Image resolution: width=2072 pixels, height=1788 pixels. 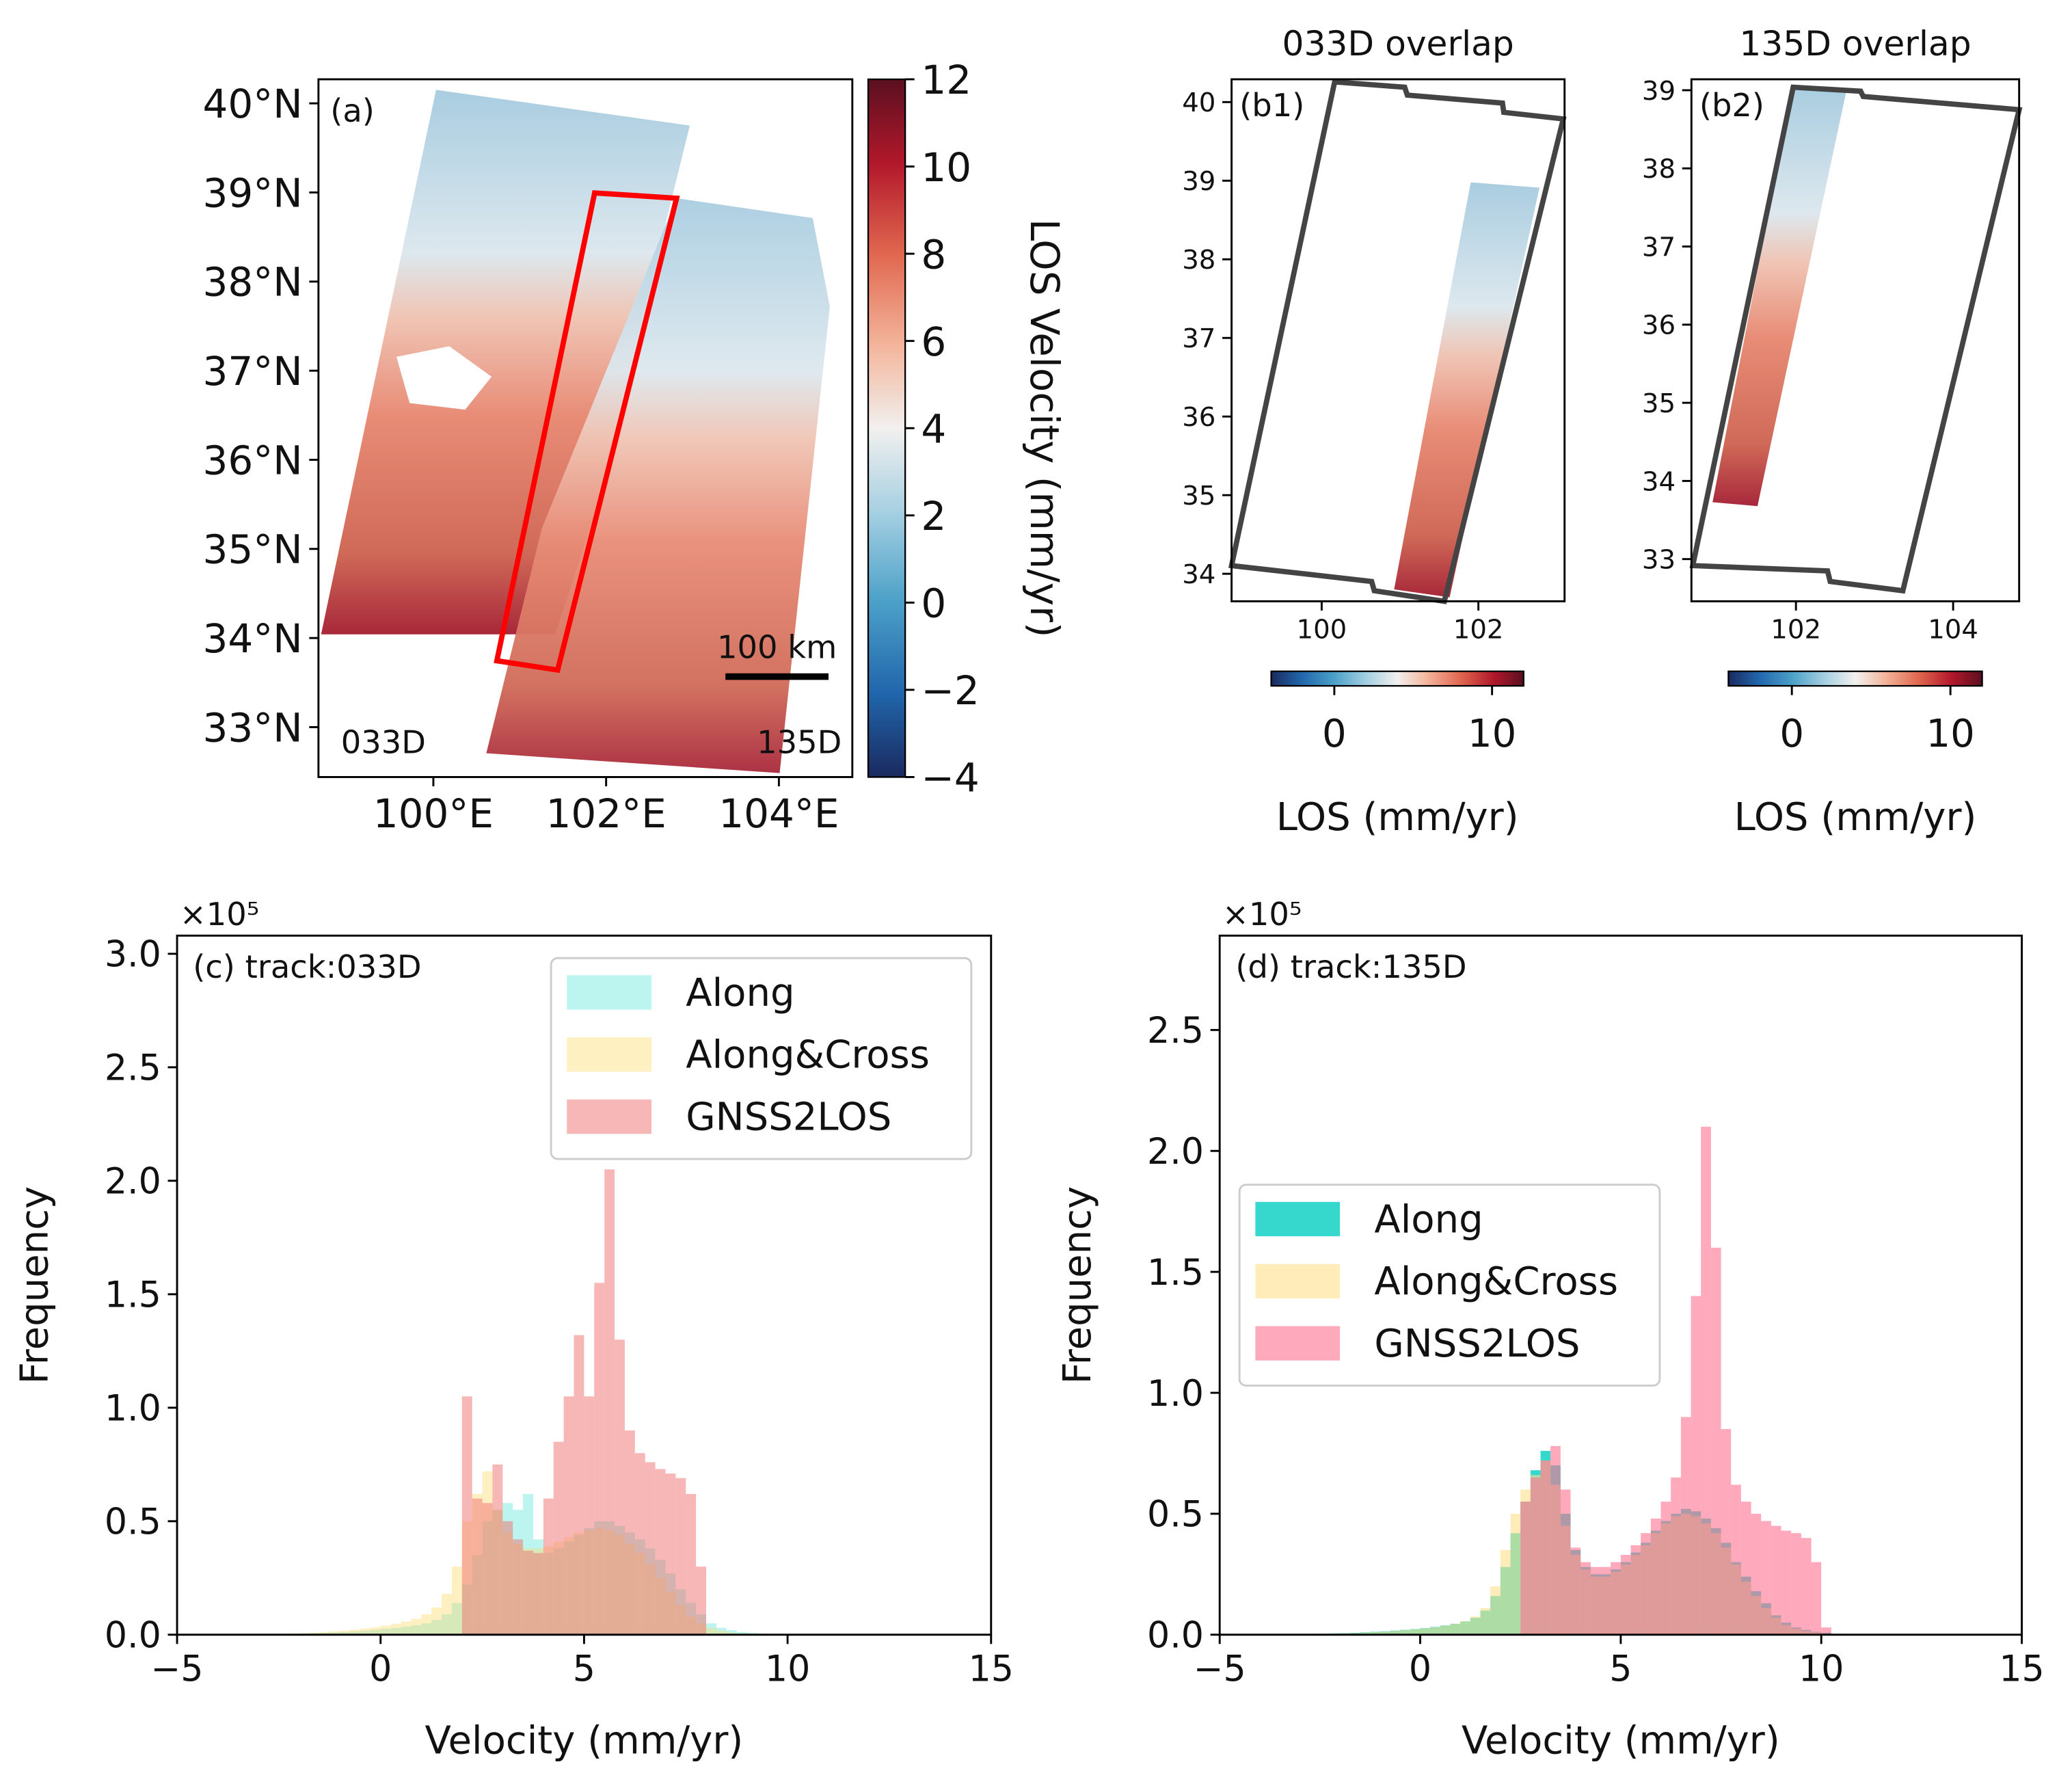 I want to click on y-tick-label: 33, so click(x=1659, y=560).